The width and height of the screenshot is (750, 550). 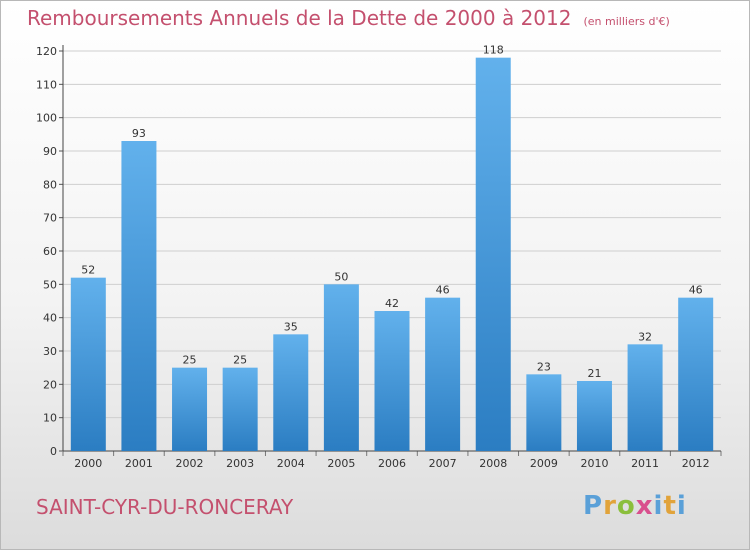 What do you see at coordinates (626, 506) in the screenshot?
I see `logo-letter: o` at bounding box center [626, 506].